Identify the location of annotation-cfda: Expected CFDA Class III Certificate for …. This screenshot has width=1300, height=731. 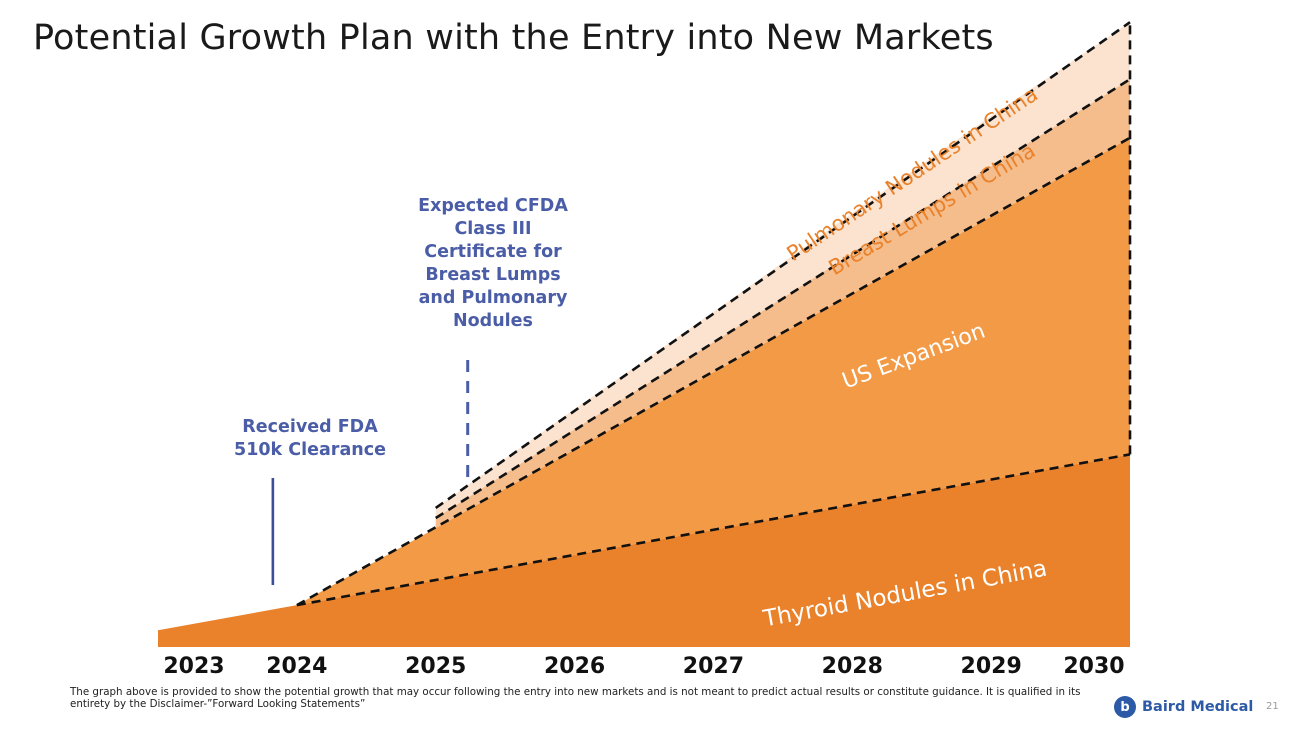
(493, 263).